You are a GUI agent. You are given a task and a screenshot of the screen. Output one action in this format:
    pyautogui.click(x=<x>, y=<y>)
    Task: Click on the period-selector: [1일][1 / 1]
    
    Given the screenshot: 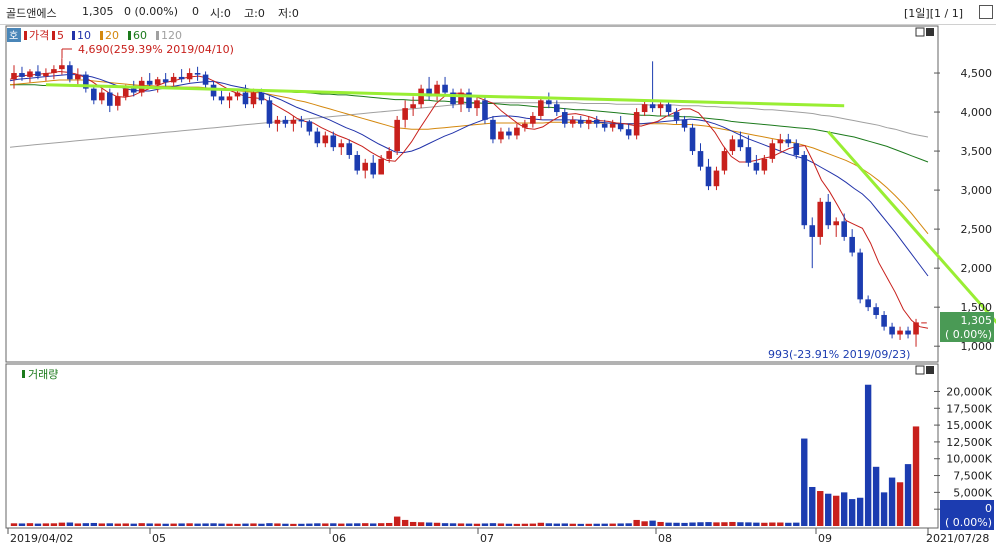 What is the action you would take?
    pyautogui.click(x=933, y=13)
    